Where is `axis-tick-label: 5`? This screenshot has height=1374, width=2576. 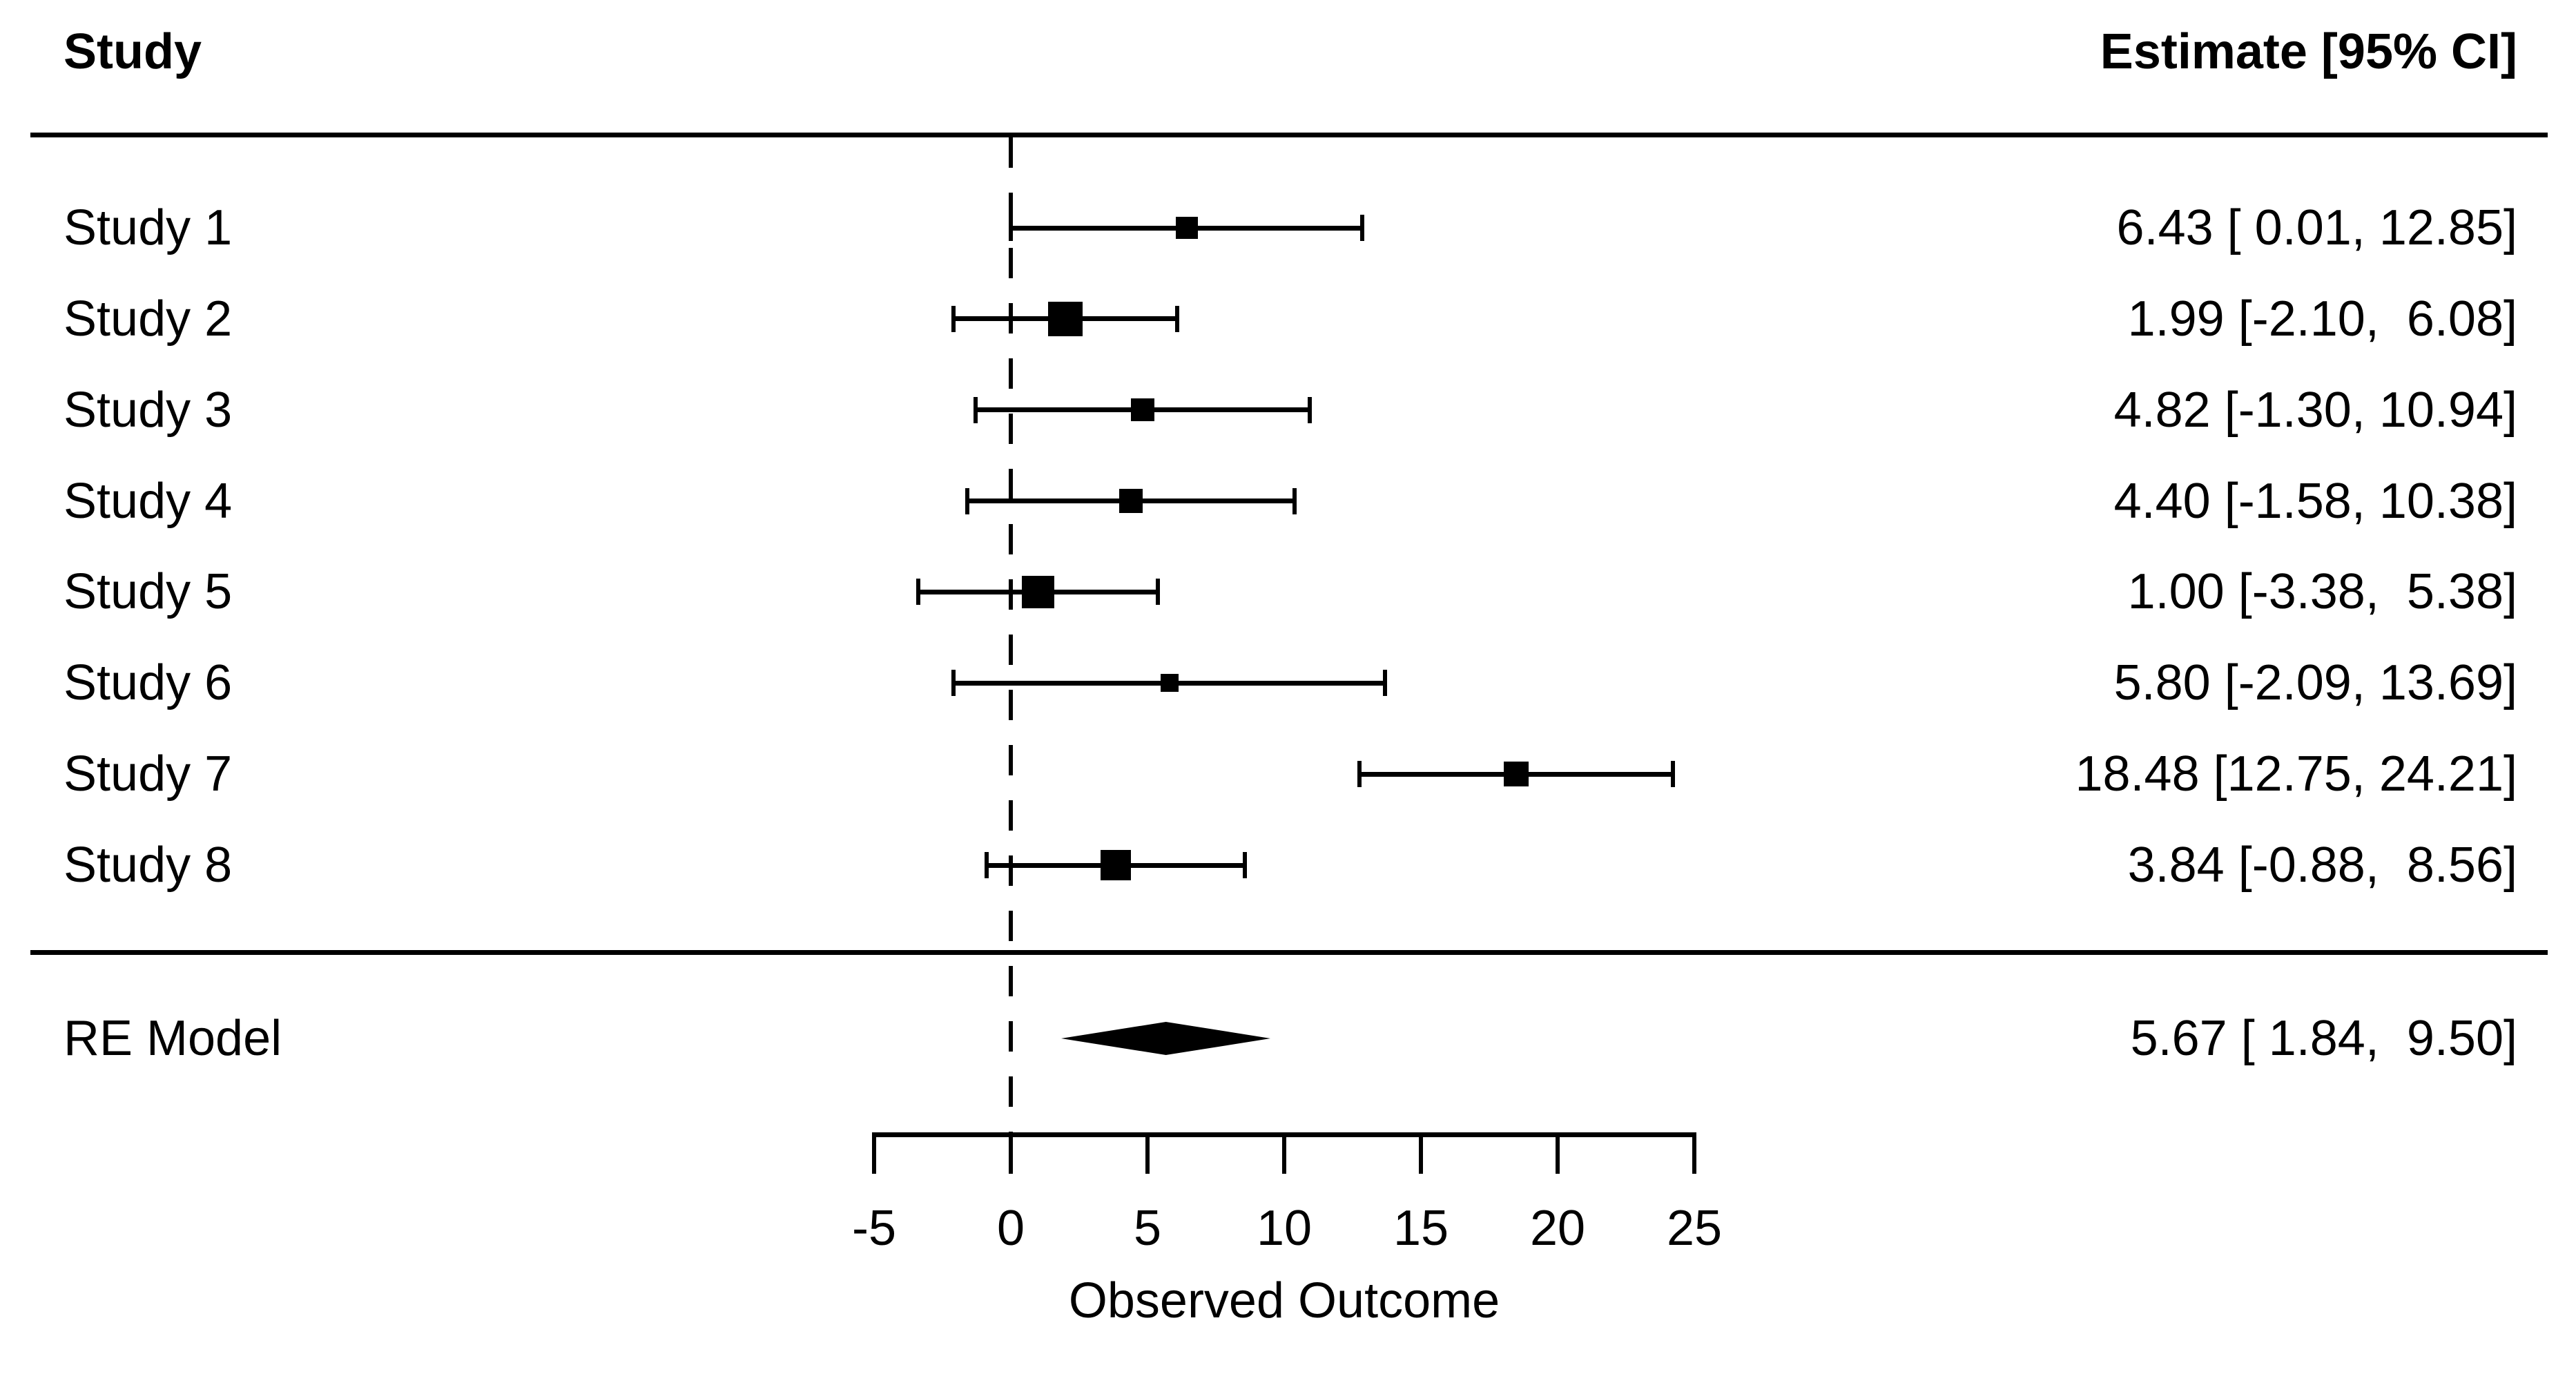
axis-tick-label: 5 is located at coordinates (1147, 1228).